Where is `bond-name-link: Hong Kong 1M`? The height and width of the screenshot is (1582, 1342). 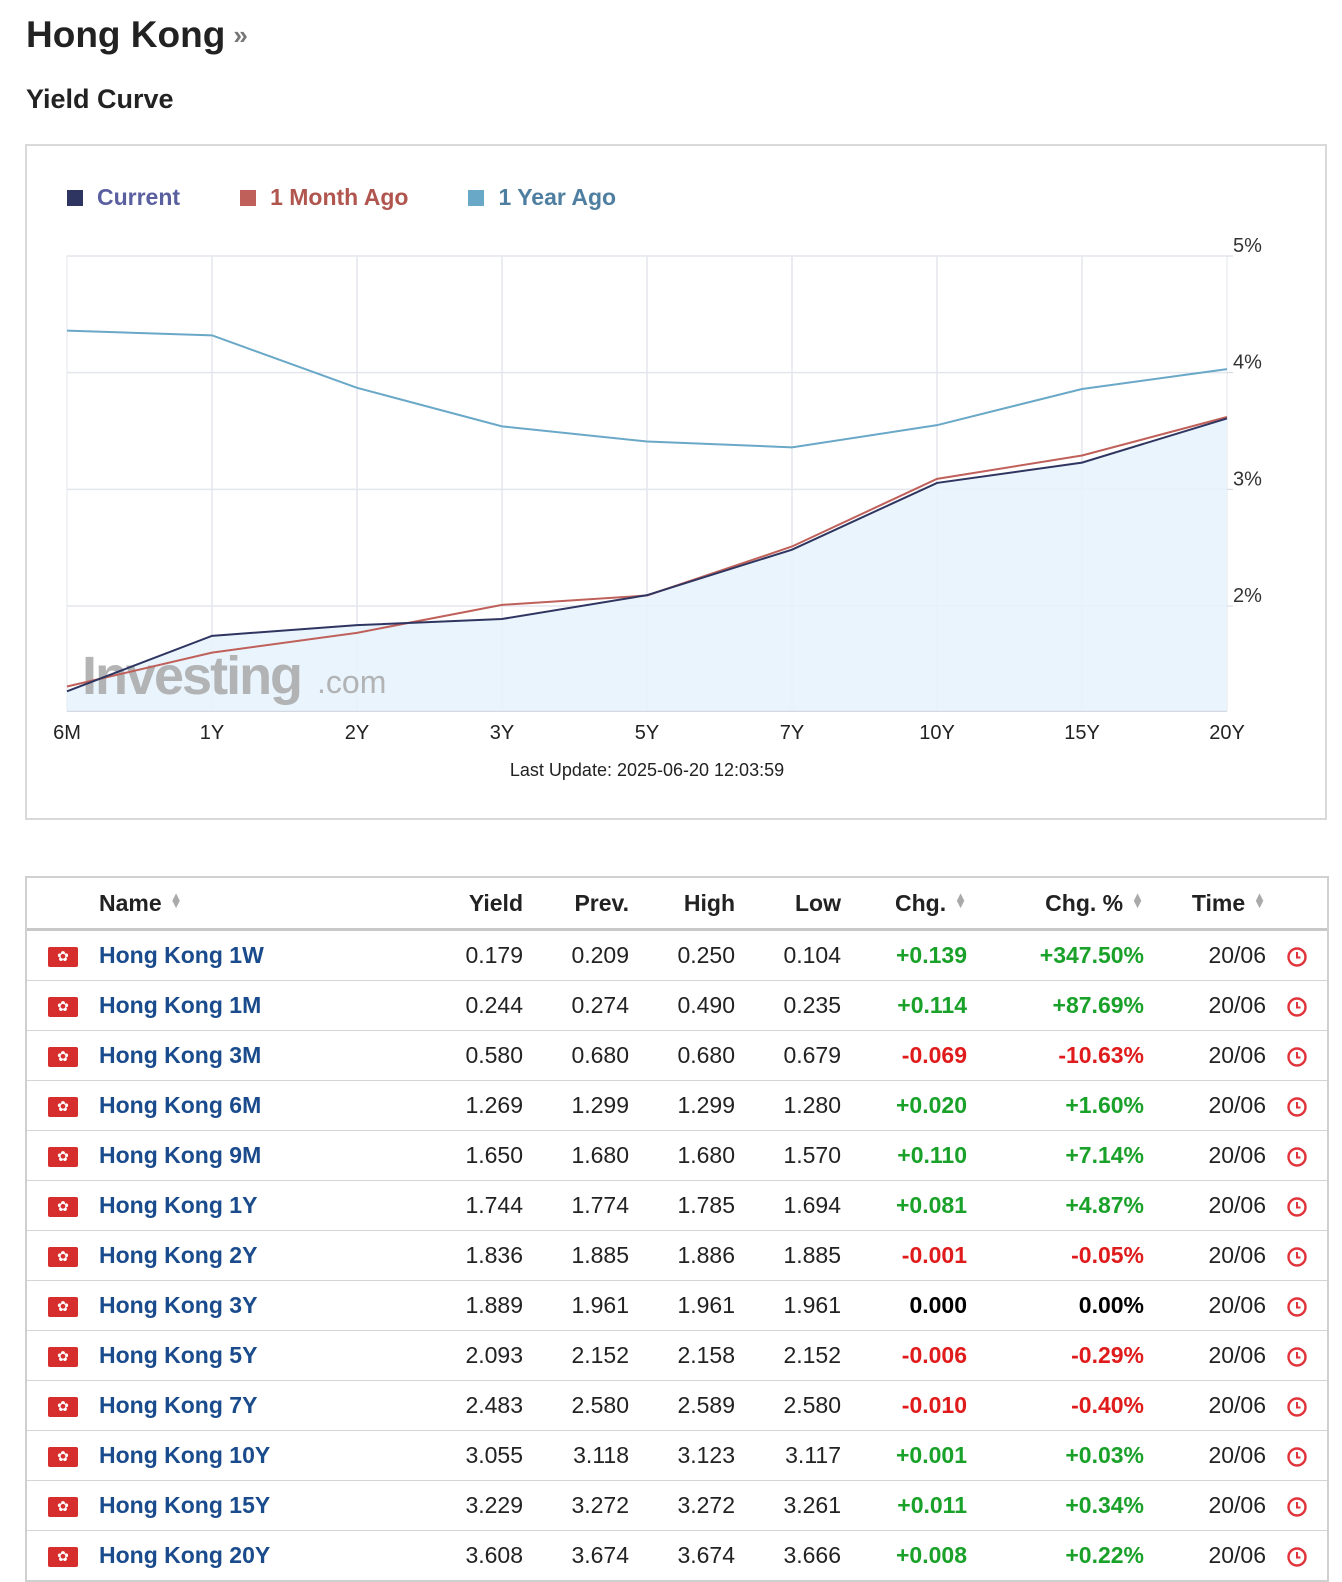
bond-name-link: Hong Kong 1M is located at coordinates (180, 1005).